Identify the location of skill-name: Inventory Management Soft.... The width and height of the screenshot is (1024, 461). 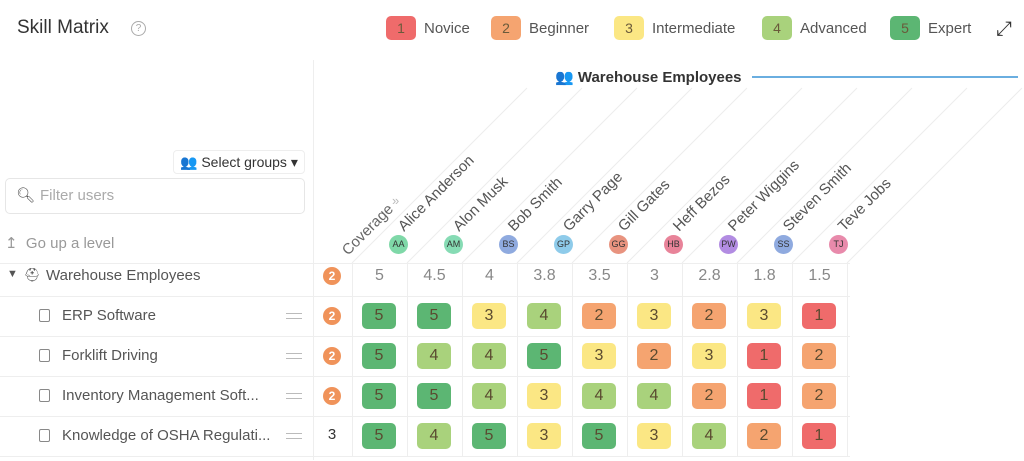
(160, 395).